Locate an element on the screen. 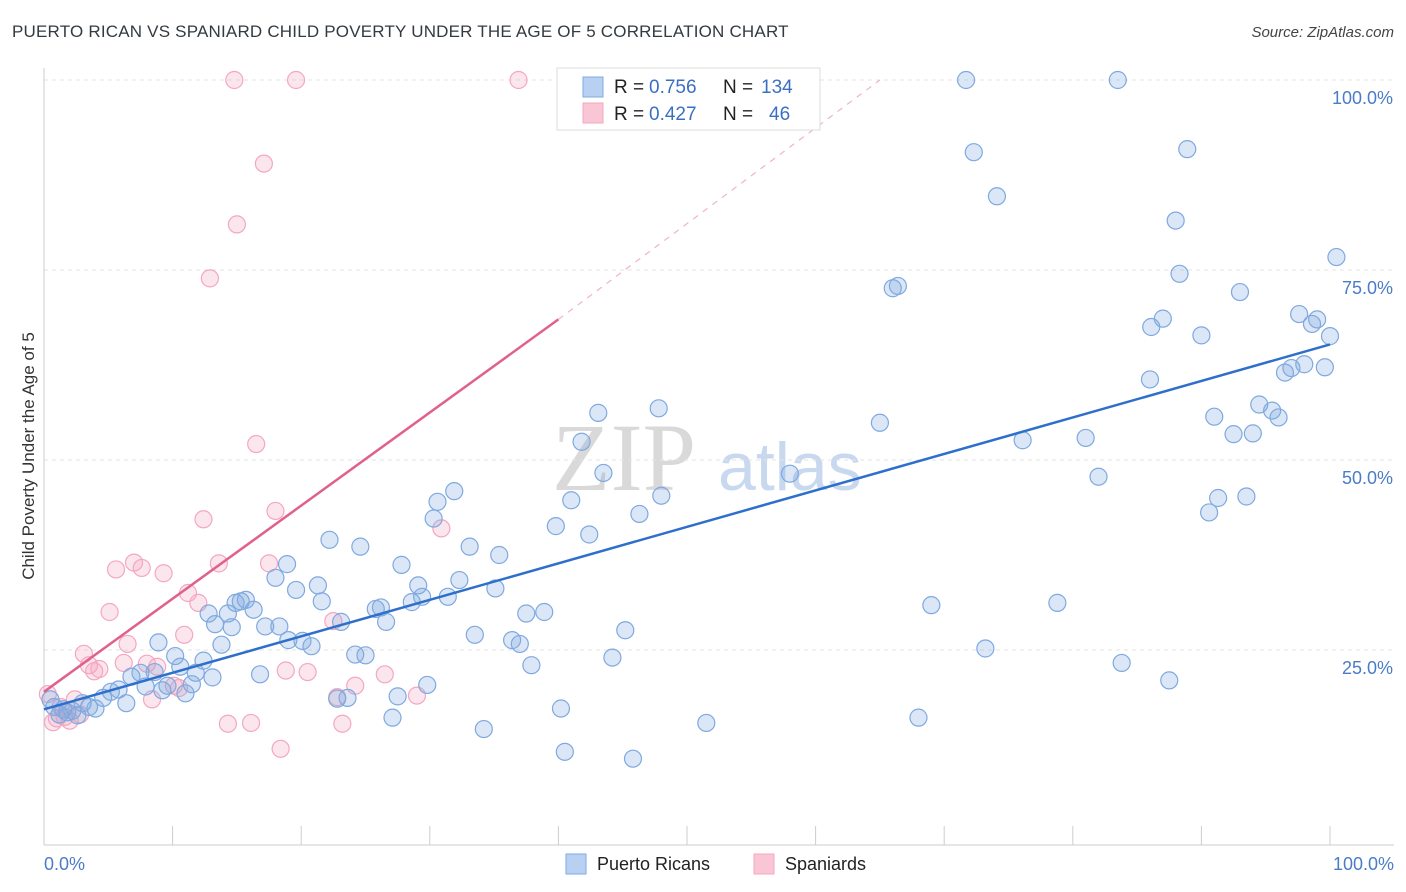 Image resolution: width=1406 pixels, height=892 pixels. legend-r-value-1: 0.756 is located at coordinates (673, 87).